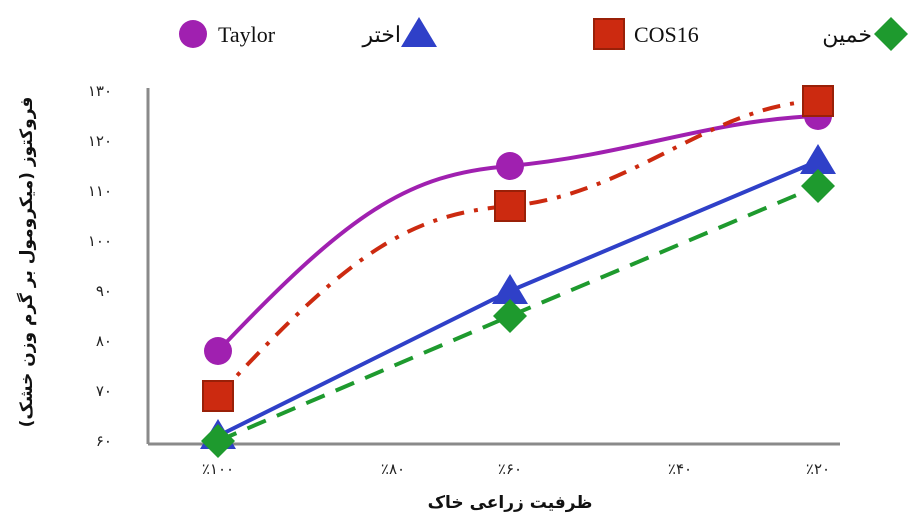  I want to click on y-tick-label: ۸۰, so click(104, 341).